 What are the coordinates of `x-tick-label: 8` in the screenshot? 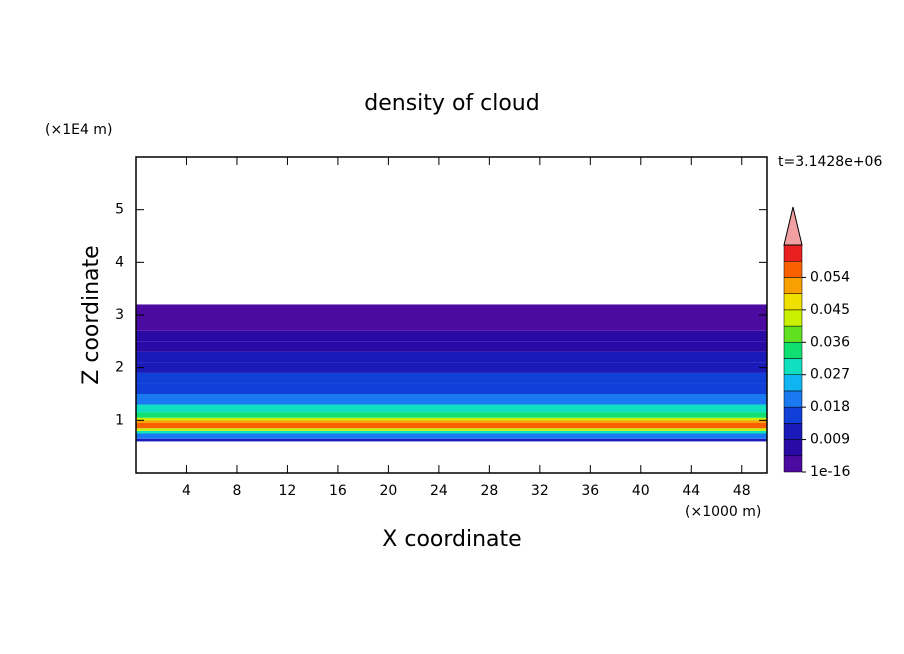 It's located at (236, 491).